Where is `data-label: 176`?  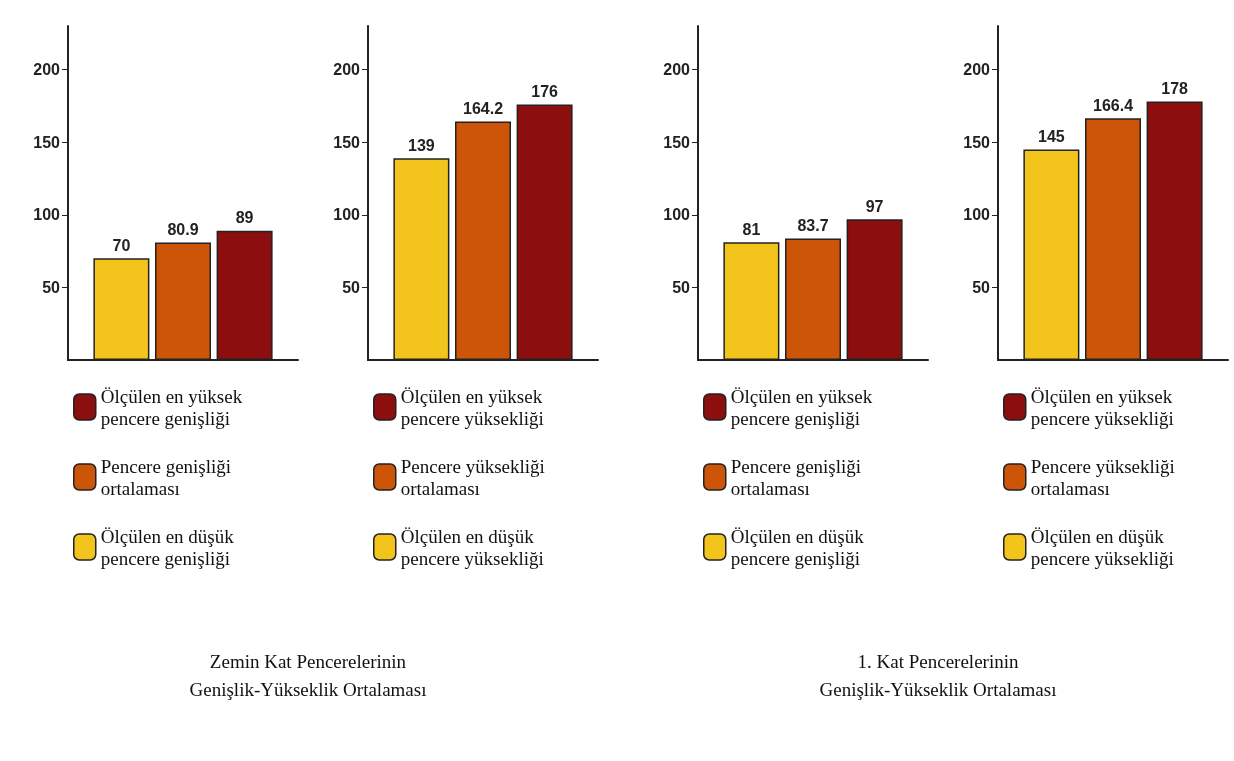
data-label: 176 is located at coordinates (545, 91).